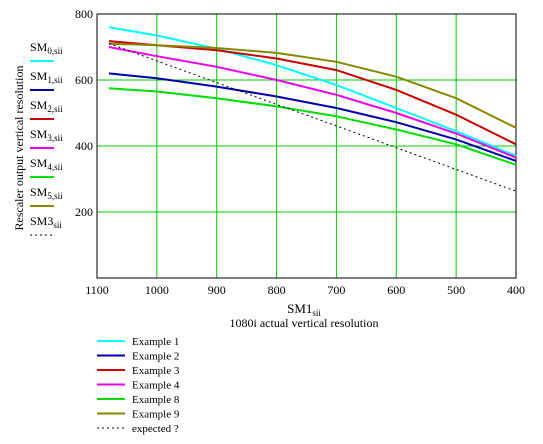  I want to click on x-axis-label-sub: sii, so click(316, 313).